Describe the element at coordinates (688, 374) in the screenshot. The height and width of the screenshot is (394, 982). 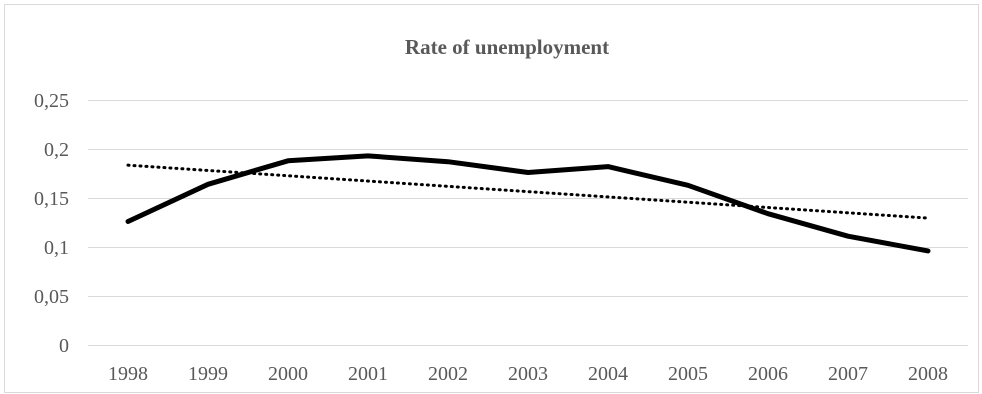
I see `x-tick-label: 2005` at that location.